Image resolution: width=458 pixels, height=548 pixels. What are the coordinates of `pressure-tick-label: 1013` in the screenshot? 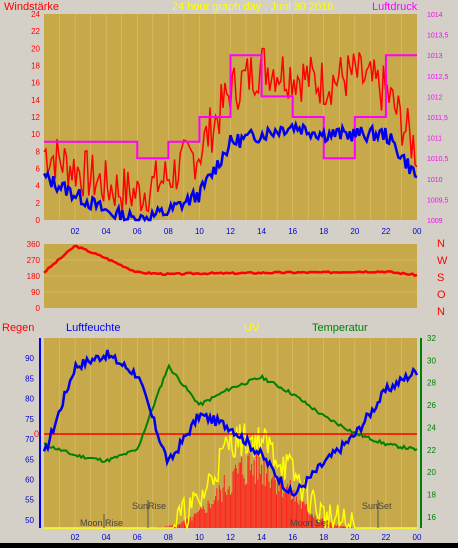 It's located at (435, 56).